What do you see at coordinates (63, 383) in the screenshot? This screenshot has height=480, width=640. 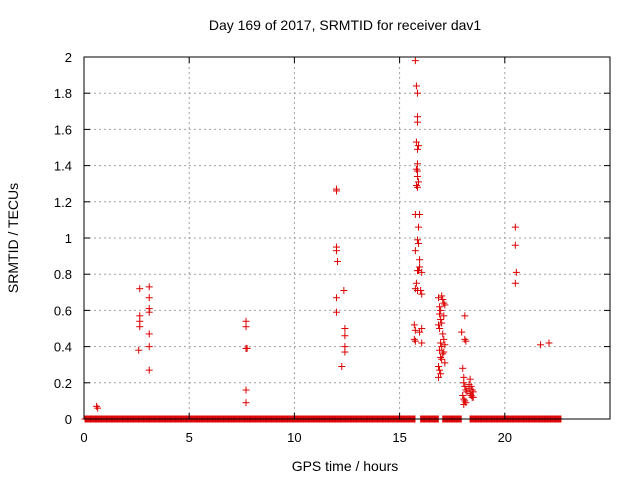 I see `y-tick-label: 0.2` at bounding box center [63, 383].